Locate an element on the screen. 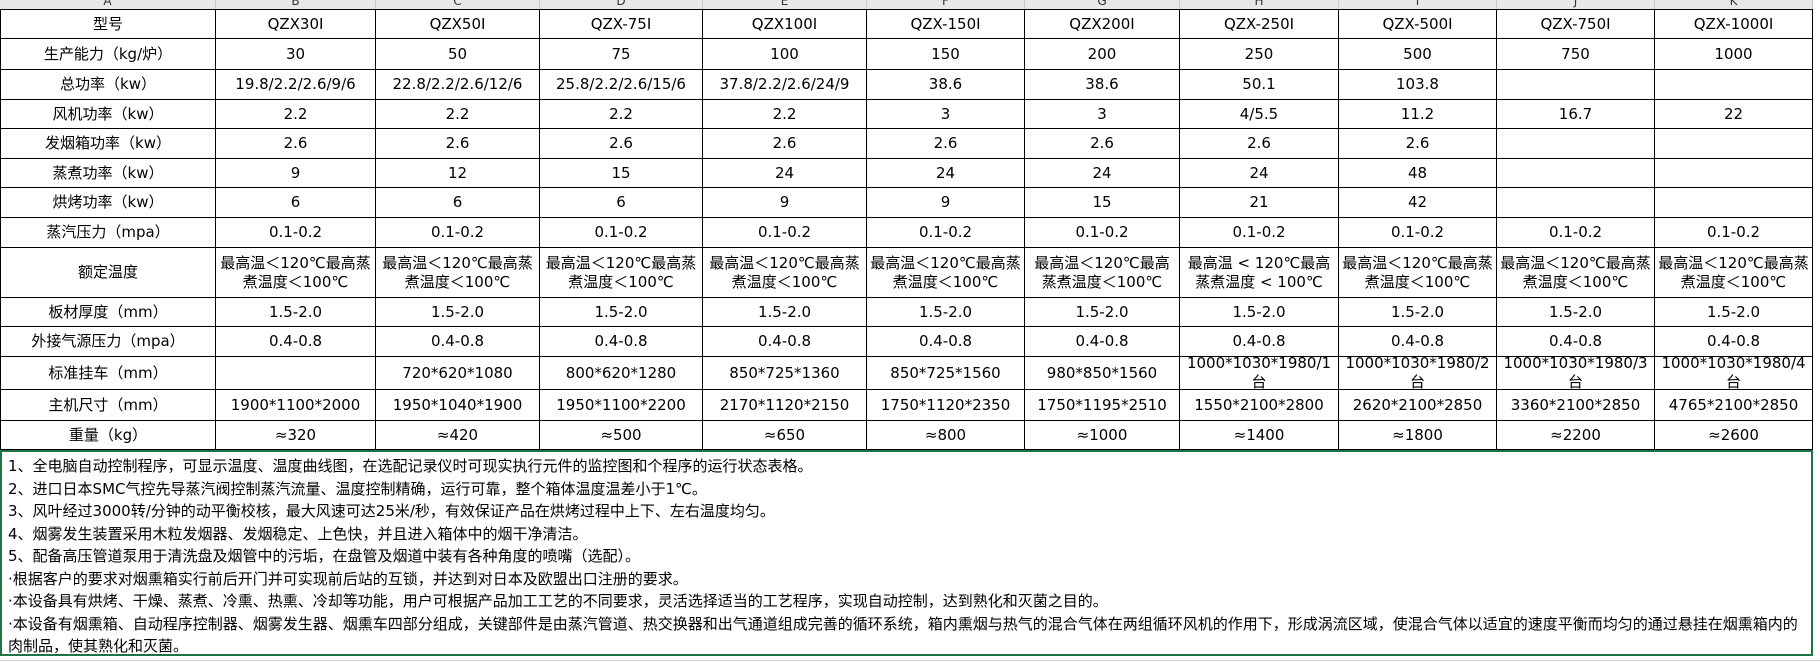 The width and height of the screenshot is (1820, 665). row-label: 重量（kg） is located at coordinates (108, 435).